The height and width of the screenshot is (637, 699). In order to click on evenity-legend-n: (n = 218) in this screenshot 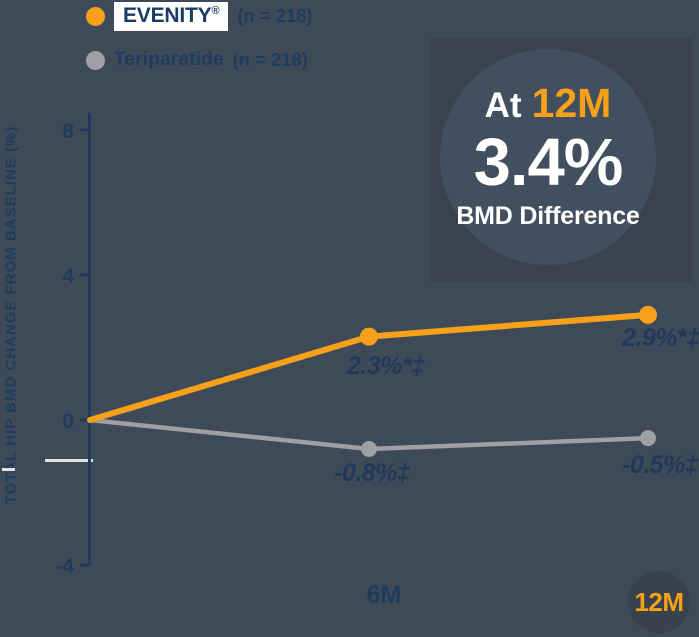, I will do `click(275, 16)`.